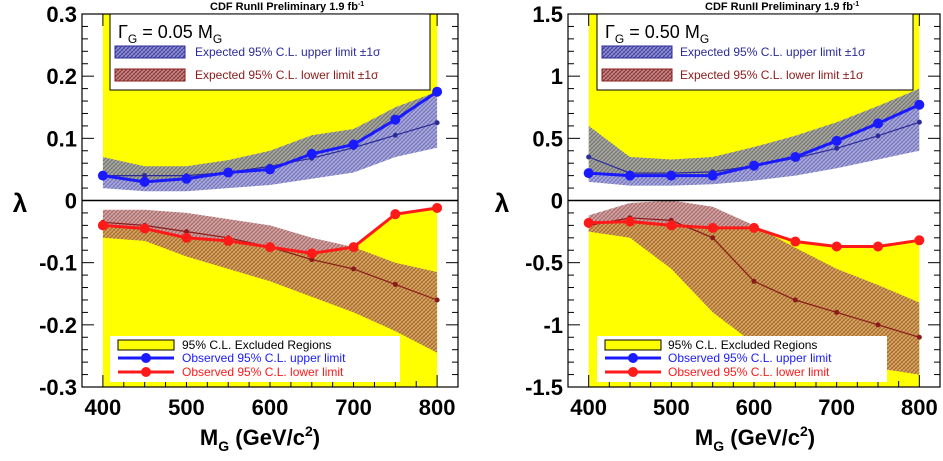 The width and height of the screenshot is (943, 461). I want to click on width-label: ΓG = 0.05 MG, so click(170, 34).